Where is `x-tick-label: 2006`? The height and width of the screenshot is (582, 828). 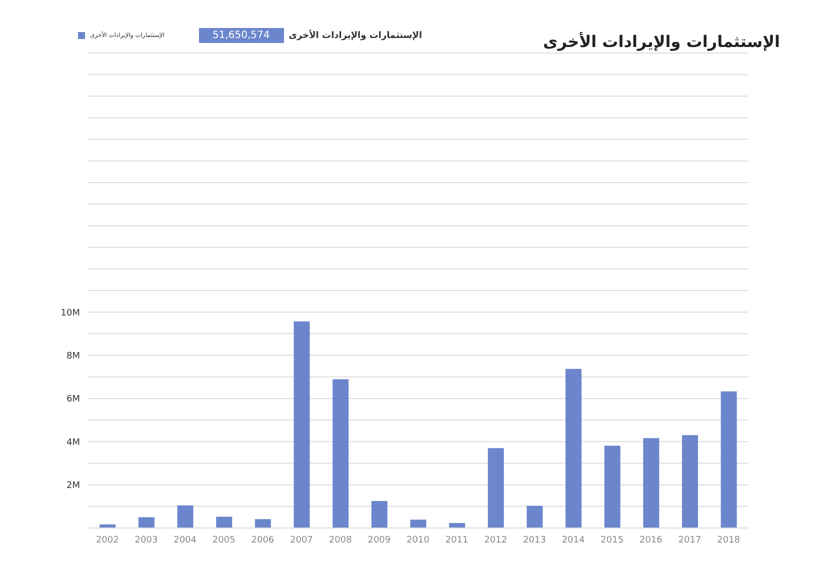 x-tick-label: 2006 is located at coordinates (262, 540).